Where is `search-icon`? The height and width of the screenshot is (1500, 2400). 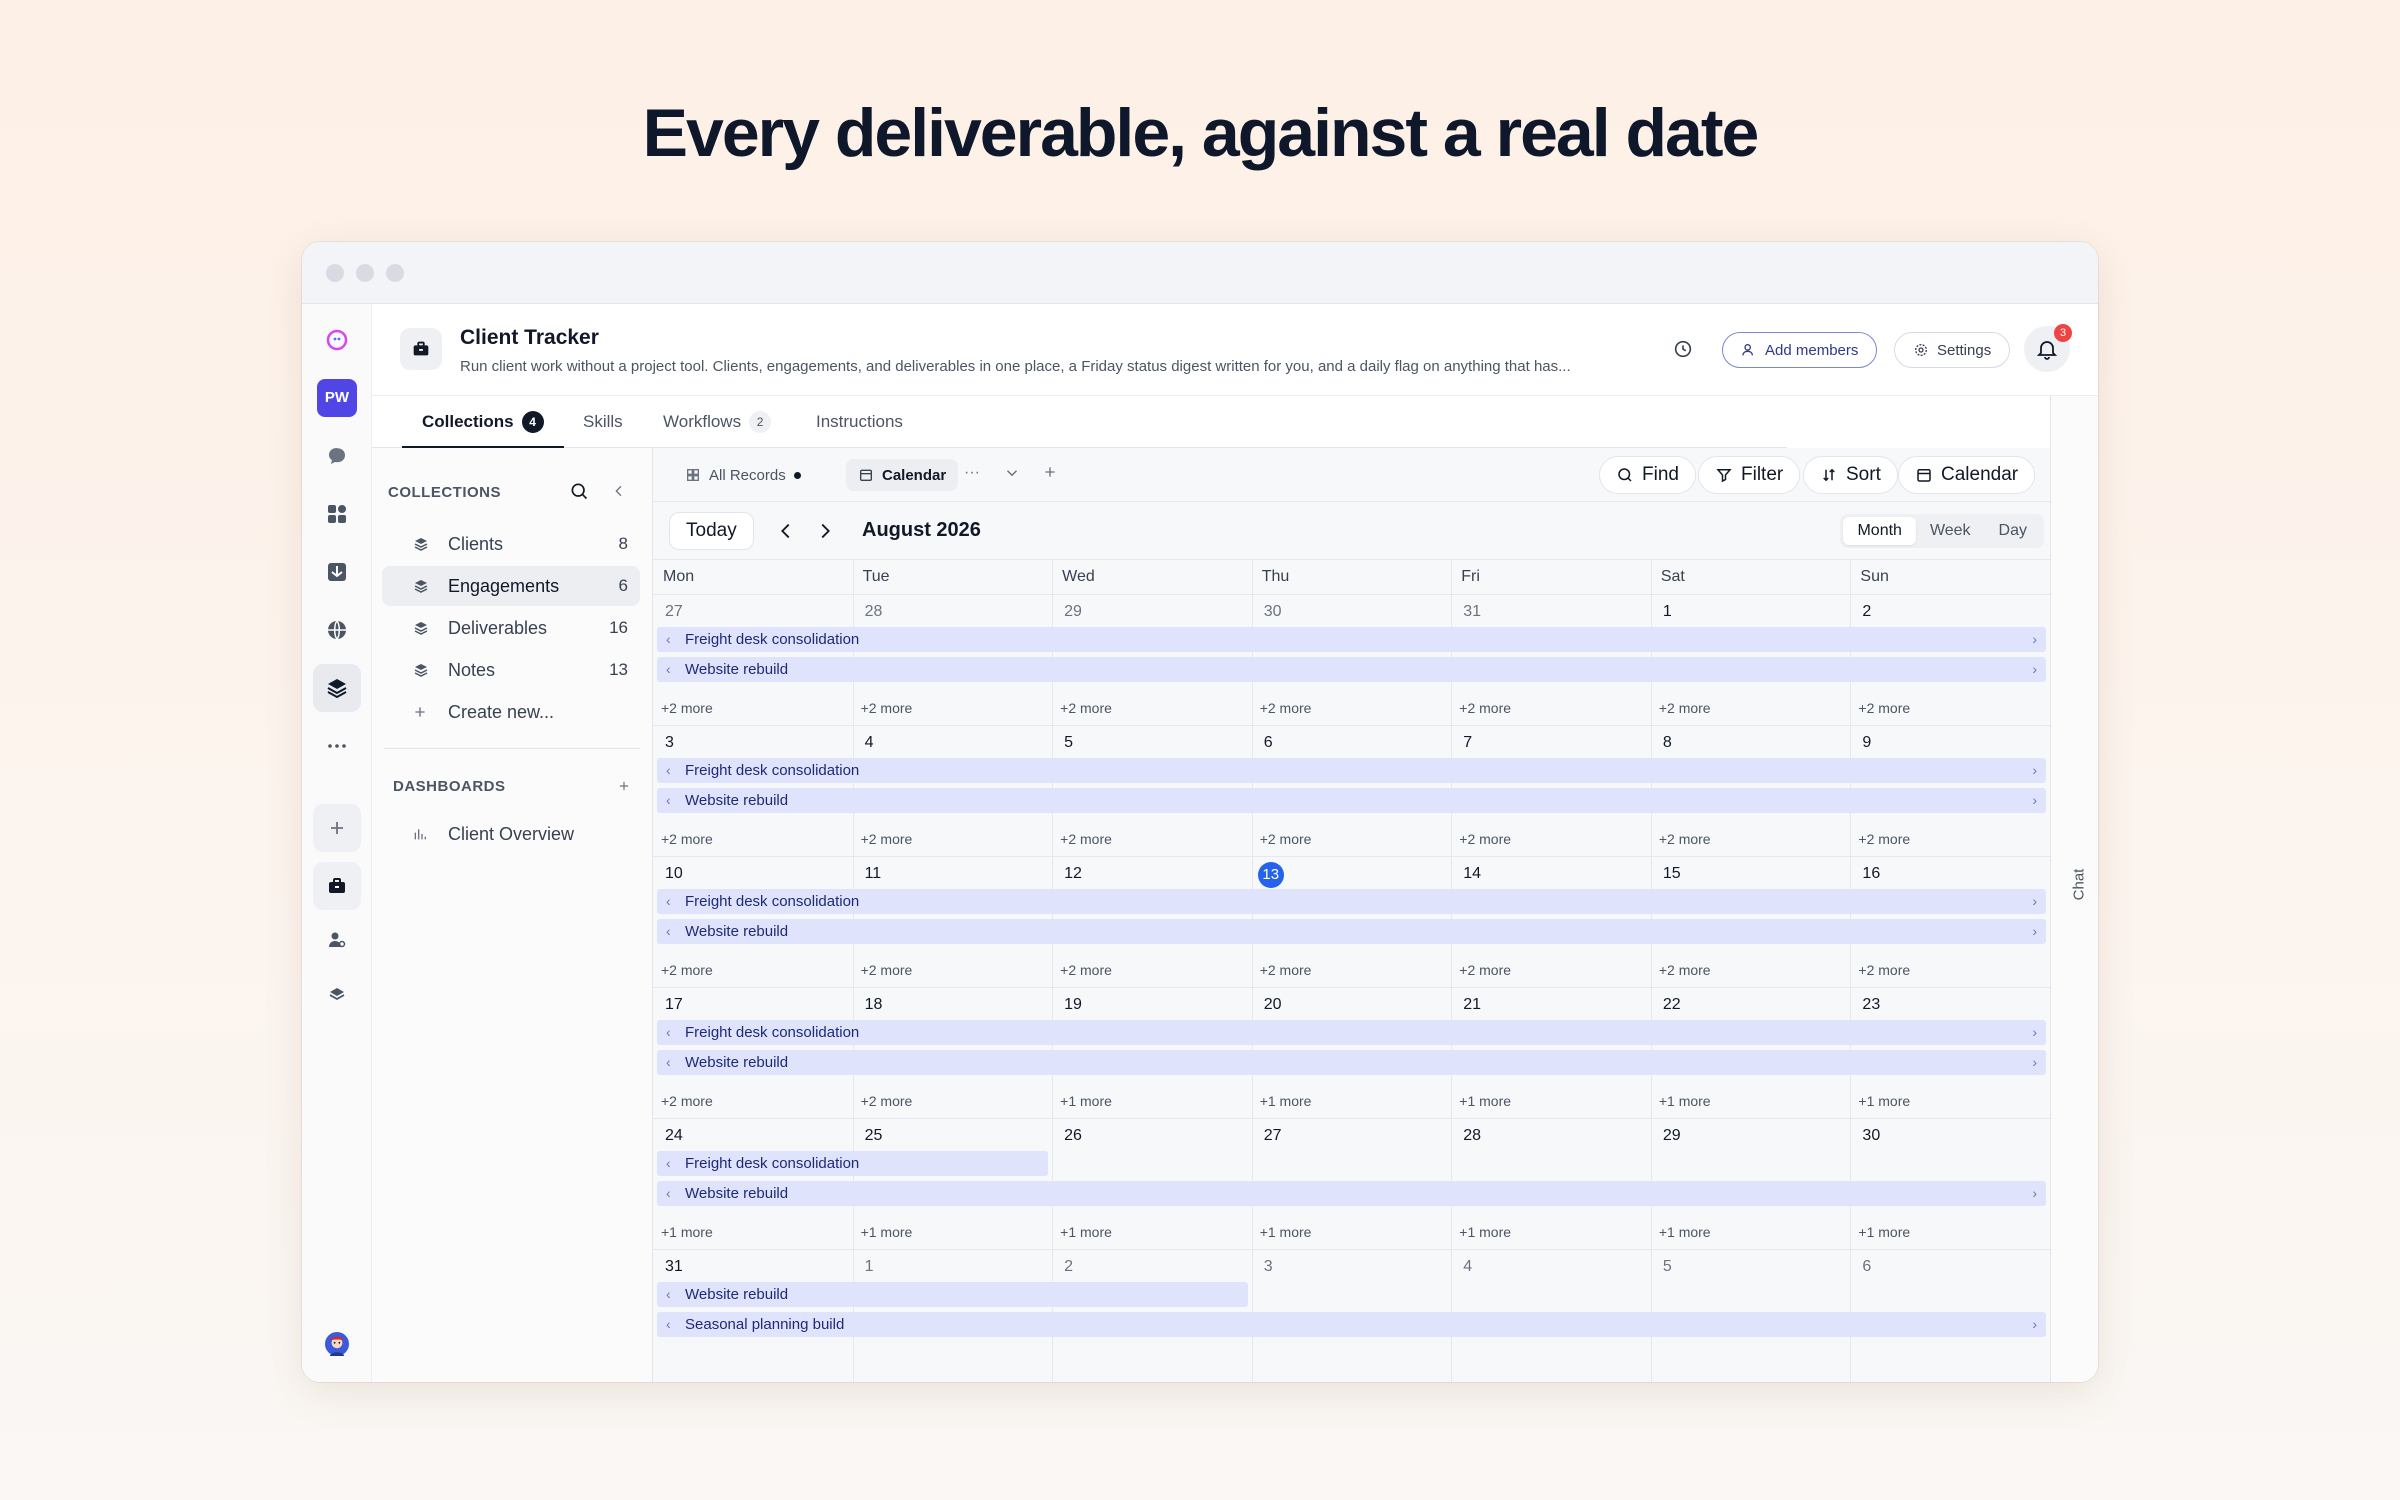 search-icon is located at coordinates (579, 491).